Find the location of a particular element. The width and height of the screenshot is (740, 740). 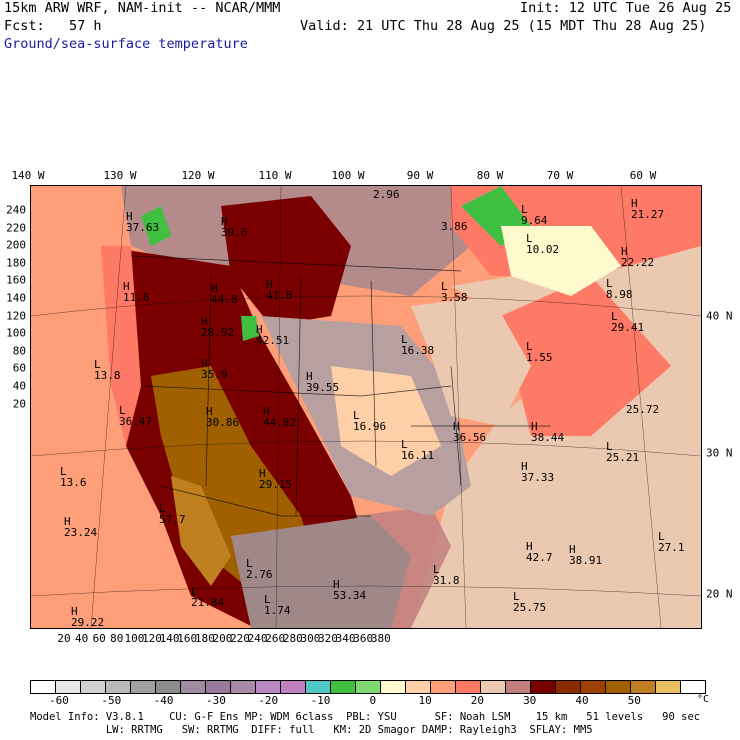

extremum-label: H 42.51 is located at coordinates (273, 335).